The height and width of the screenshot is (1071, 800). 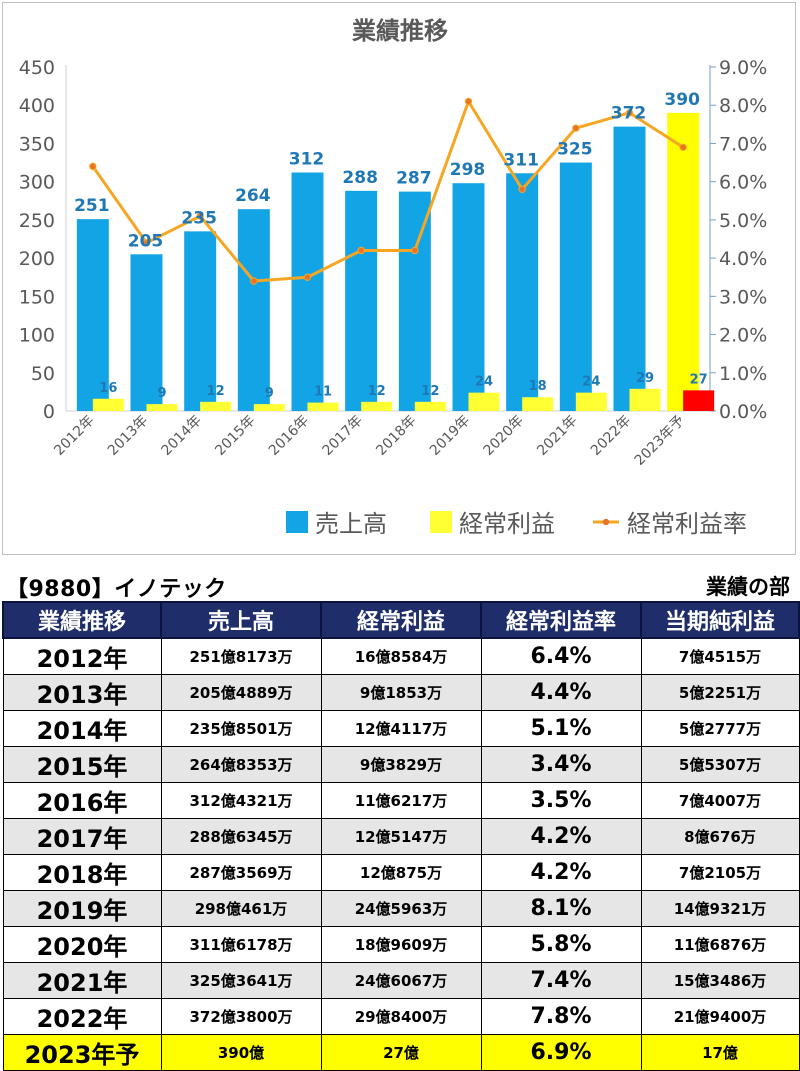 I want to click on cell-period: 2013年, so click(x=82, y=692).